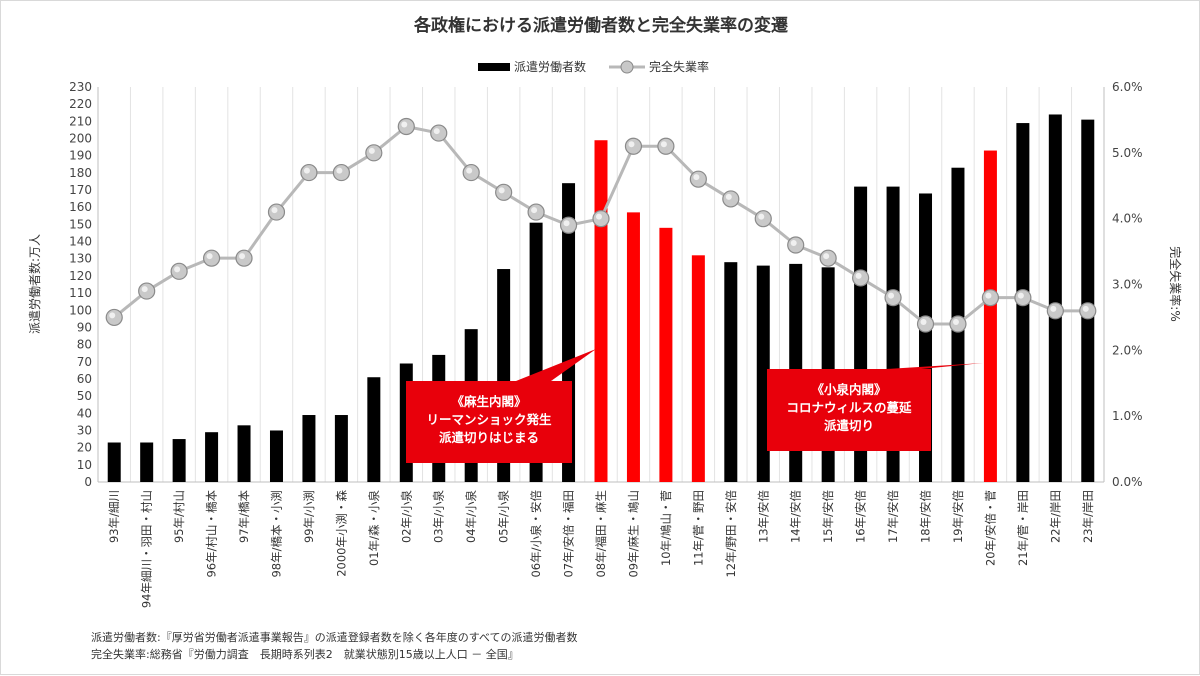 The height and width of the screenshot is (676, 1200). Describe the element at coordinates (1055, 516) in the screenshot. I see `x-tick-label: 22年/岸田` at that location.